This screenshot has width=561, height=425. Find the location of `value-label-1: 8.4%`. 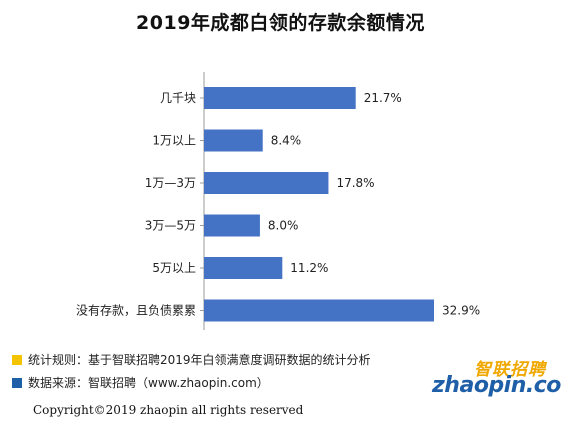

value-label-1: 8.4% is located at coordinates (286, 141).